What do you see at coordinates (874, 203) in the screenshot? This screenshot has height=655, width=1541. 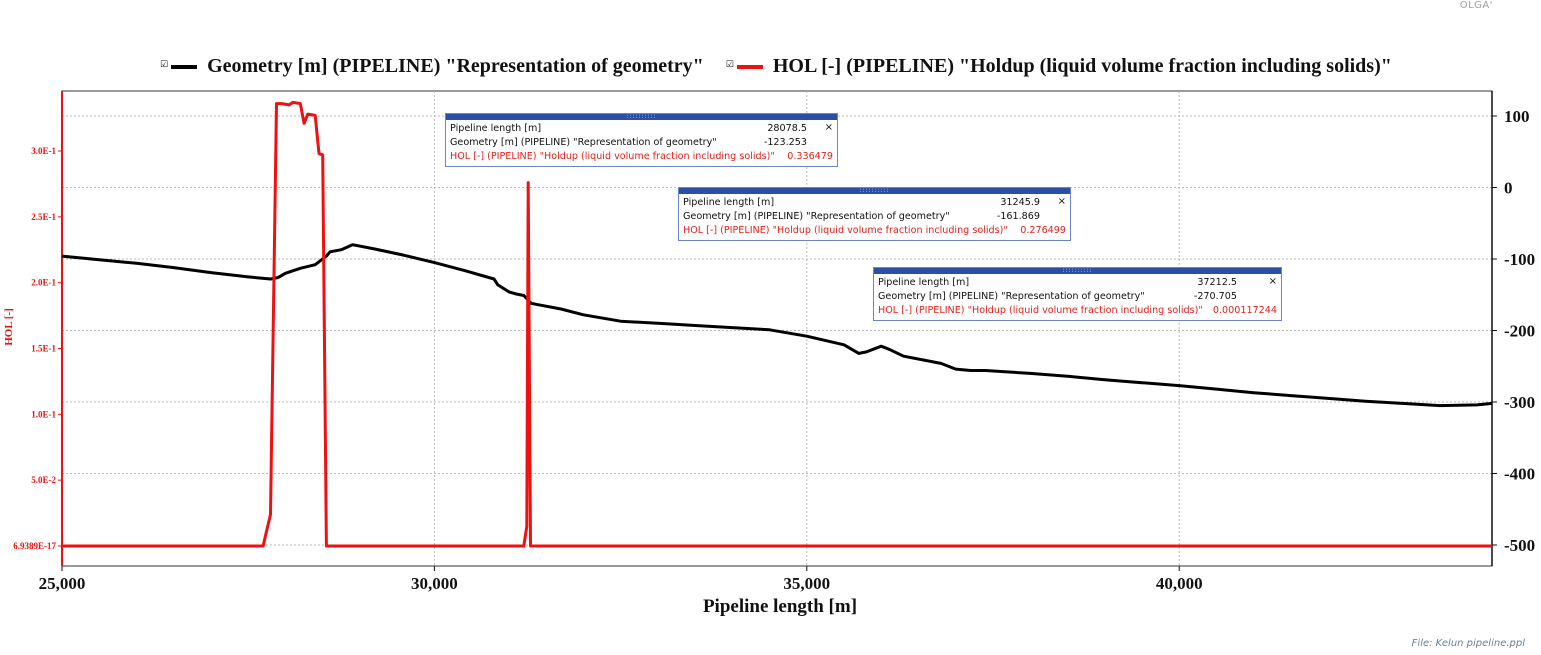 I see `tooltip-row: Pipeline length [m] 31245.9` at bounding box center [874, 203].